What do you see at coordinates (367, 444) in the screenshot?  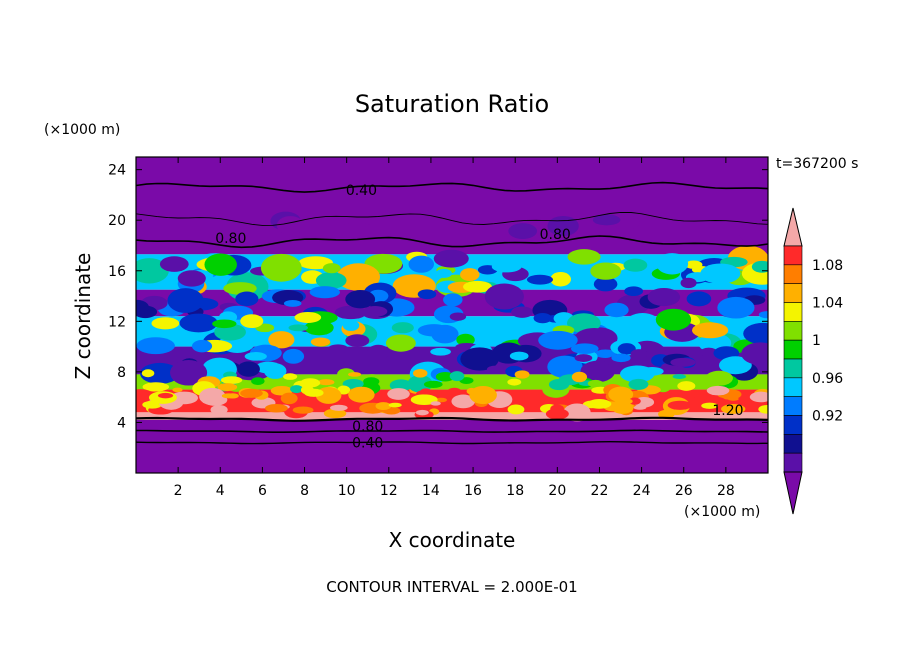 I see `contour-label: 0.40` at bounding box center [367, 444].